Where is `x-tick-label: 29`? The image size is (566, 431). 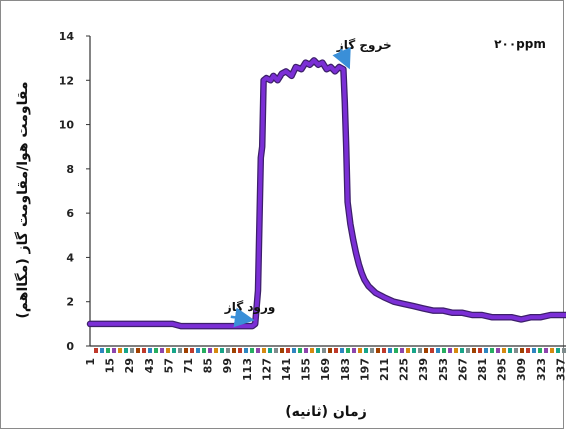
x-tick-label: 29 is located at coordinates (129, 365).